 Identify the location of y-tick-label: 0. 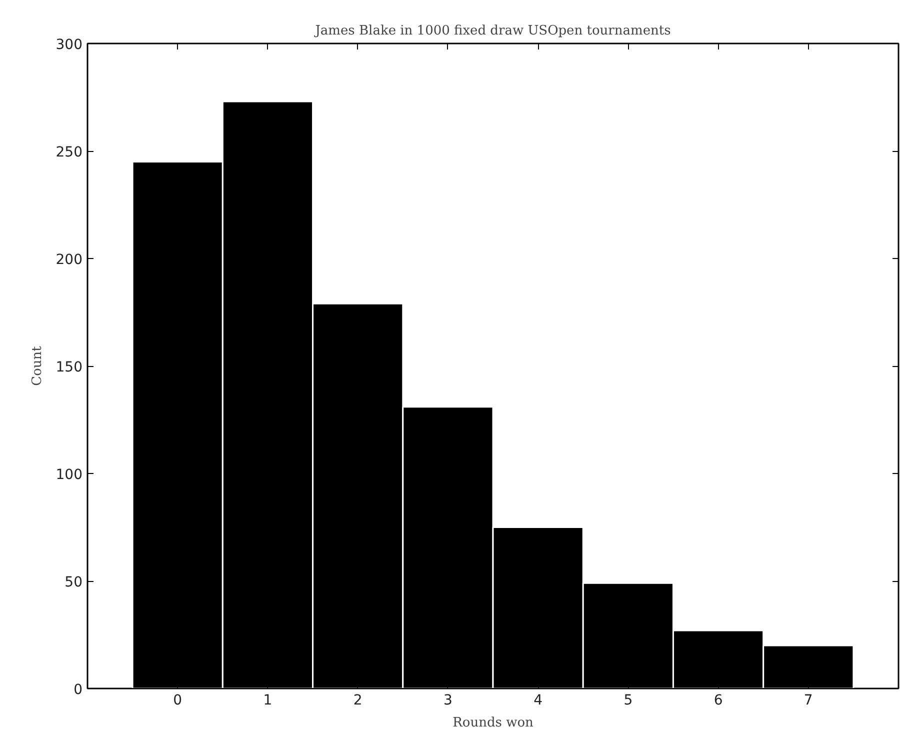
(78, 690).